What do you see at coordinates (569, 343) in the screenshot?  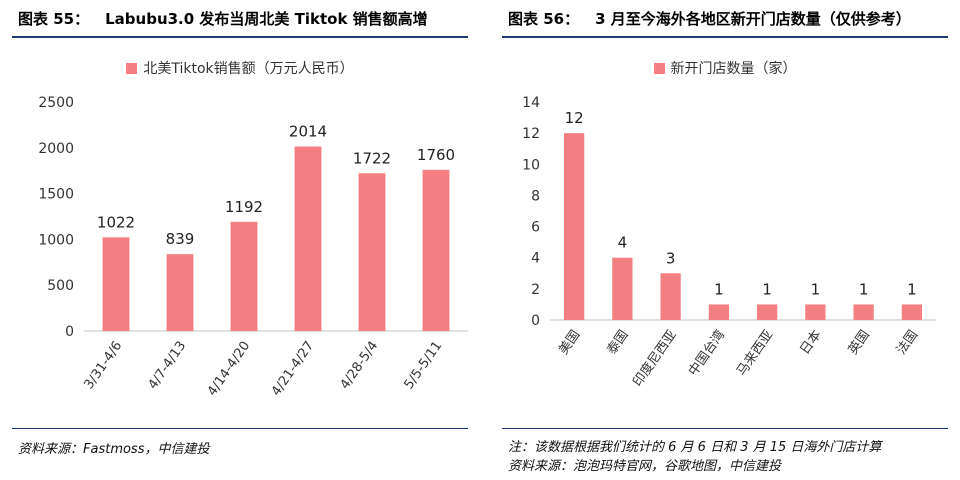 I see `right-category-label: 美国` at bounding box center [569, 343].